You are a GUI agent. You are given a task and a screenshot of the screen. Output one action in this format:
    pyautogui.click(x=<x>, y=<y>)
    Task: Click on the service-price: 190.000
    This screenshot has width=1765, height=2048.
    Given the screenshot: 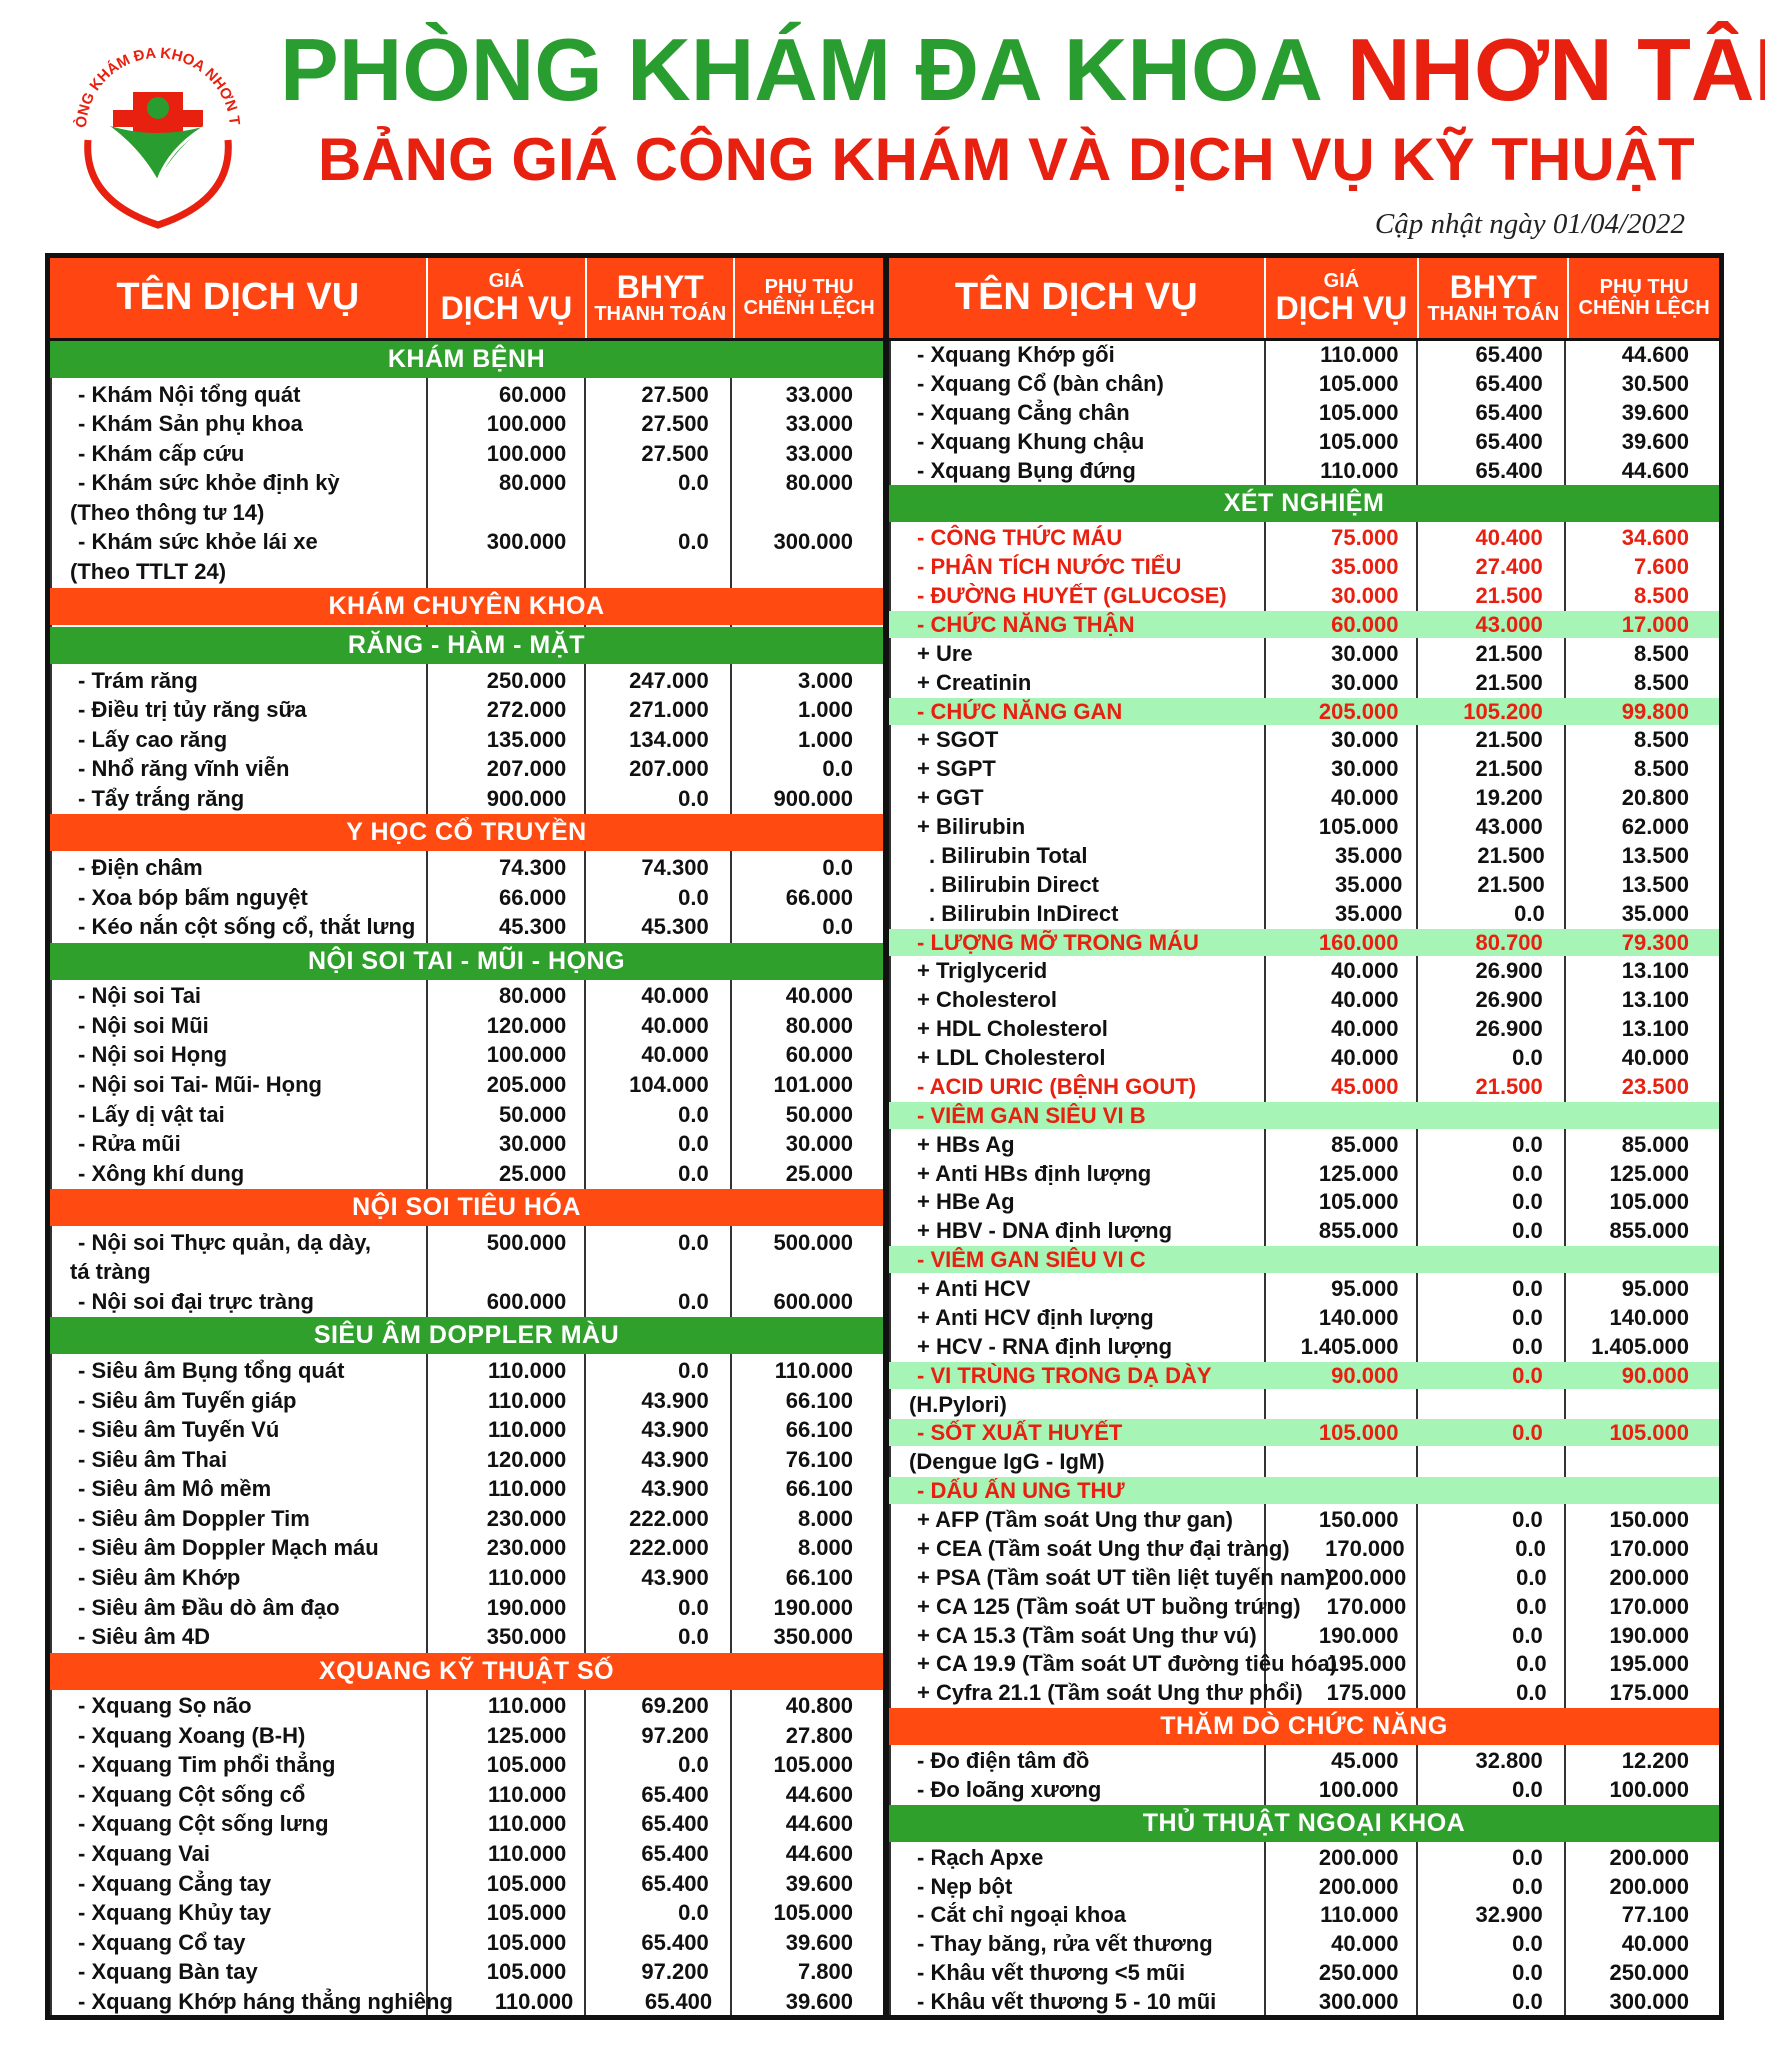 What is the action you would take?
    pyautogui.click(x=1358, y=1635)
    